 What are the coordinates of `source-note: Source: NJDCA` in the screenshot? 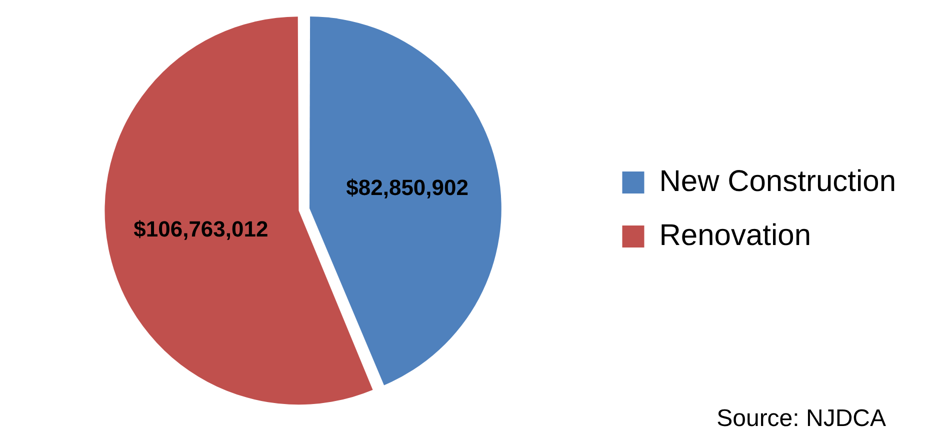 It's located at (801, 419).